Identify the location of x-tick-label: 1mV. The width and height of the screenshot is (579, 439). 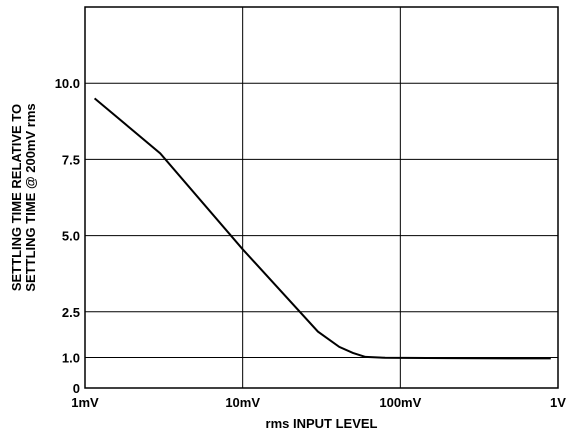
(85, 402).